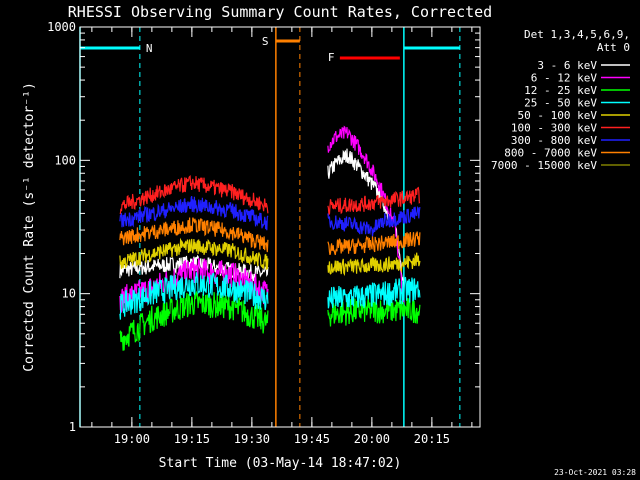  I want to click on x-tick-label: 20:00, so click(372, 439).